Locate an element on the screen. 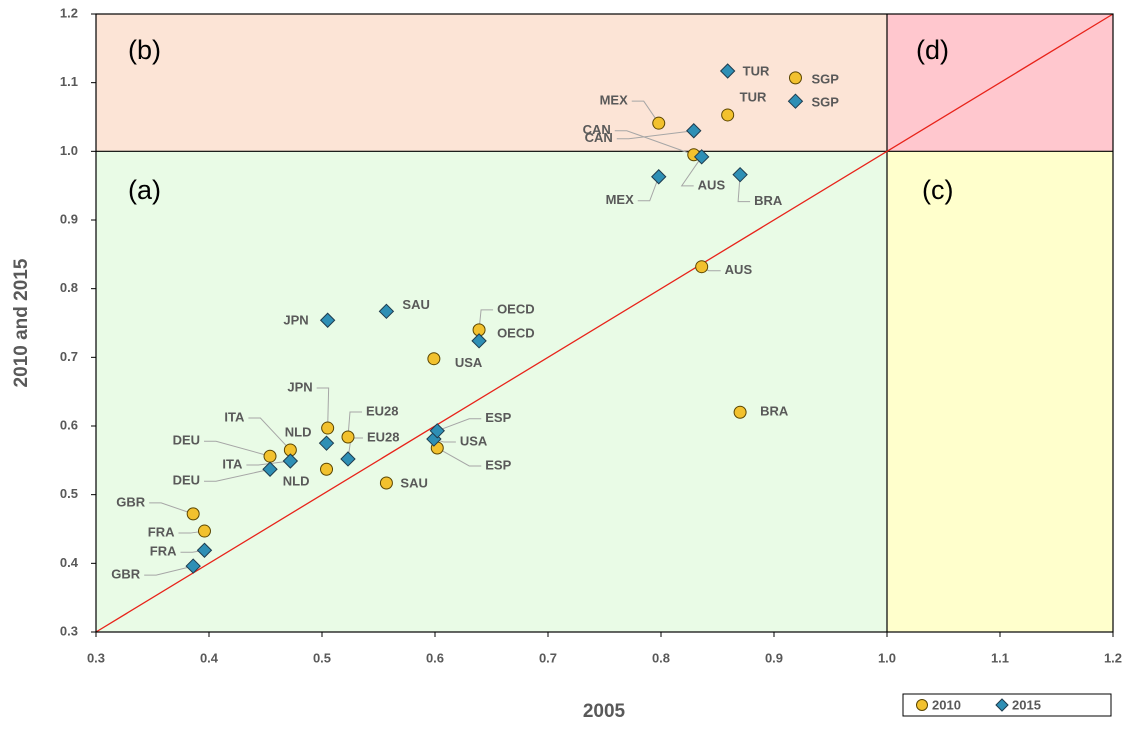  y-tick-label: 0.7 is located at coordinates (69, 356).